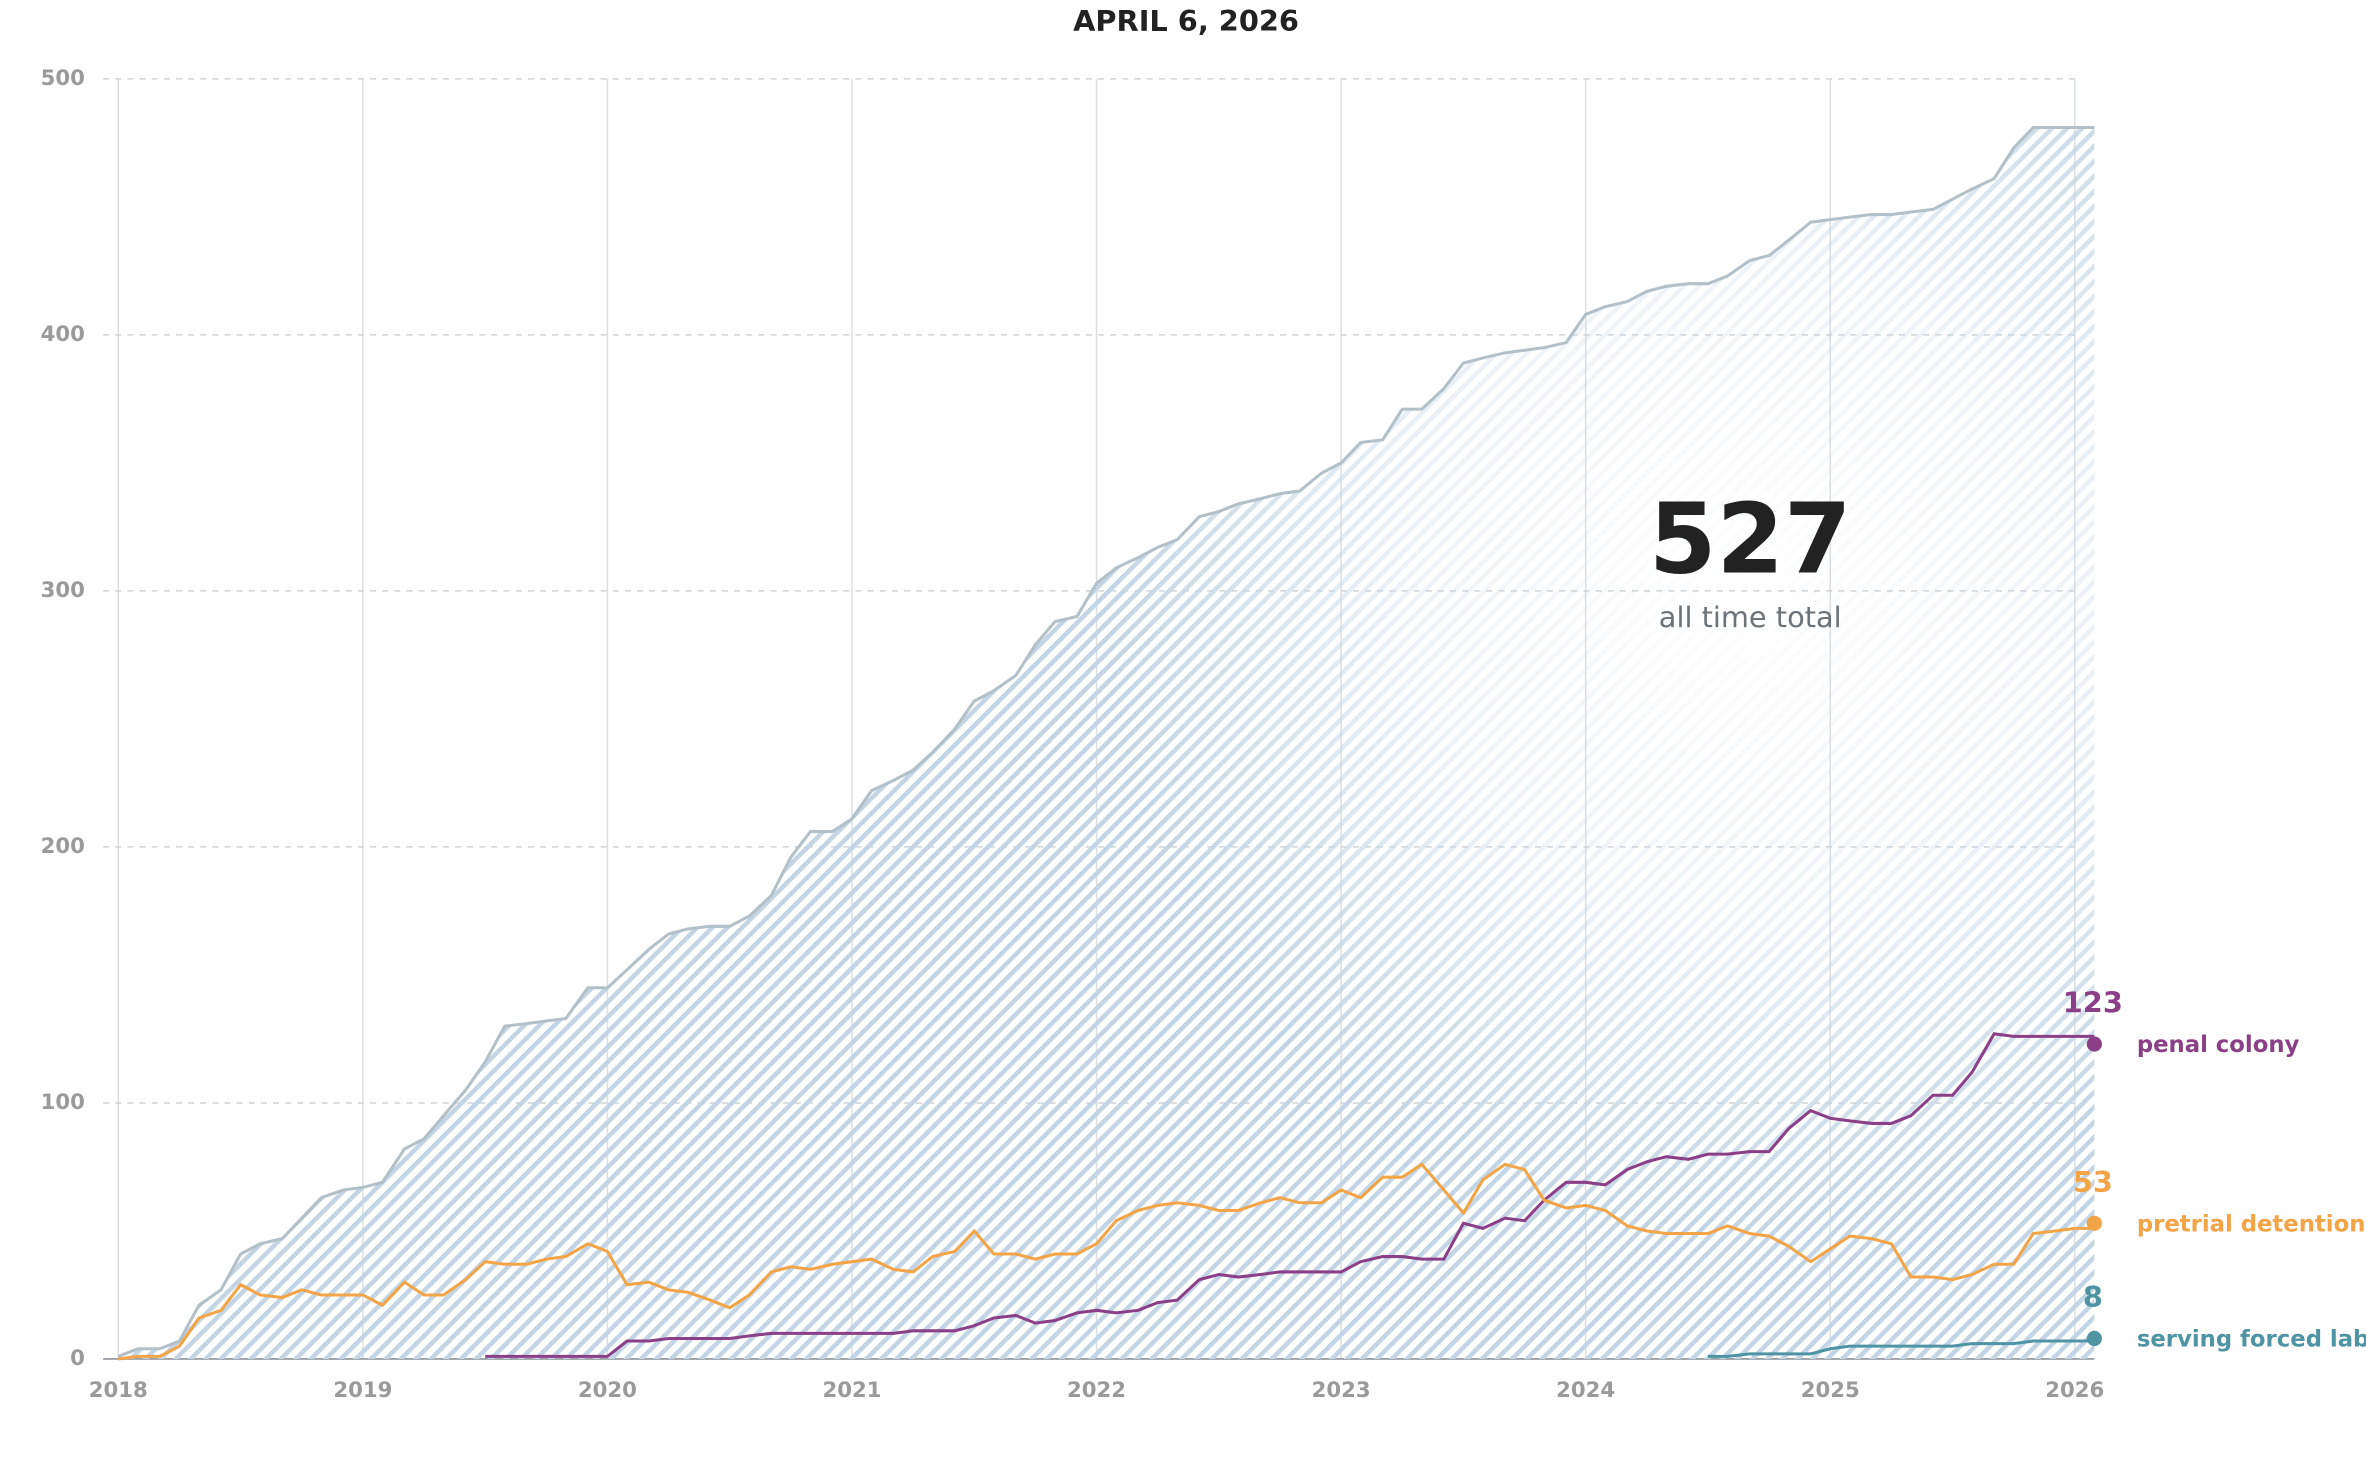  What do you see at coordinates (1750, 538) in the screenshot?
I see `annotation-value: 527` at bounding box center [1750, 538].